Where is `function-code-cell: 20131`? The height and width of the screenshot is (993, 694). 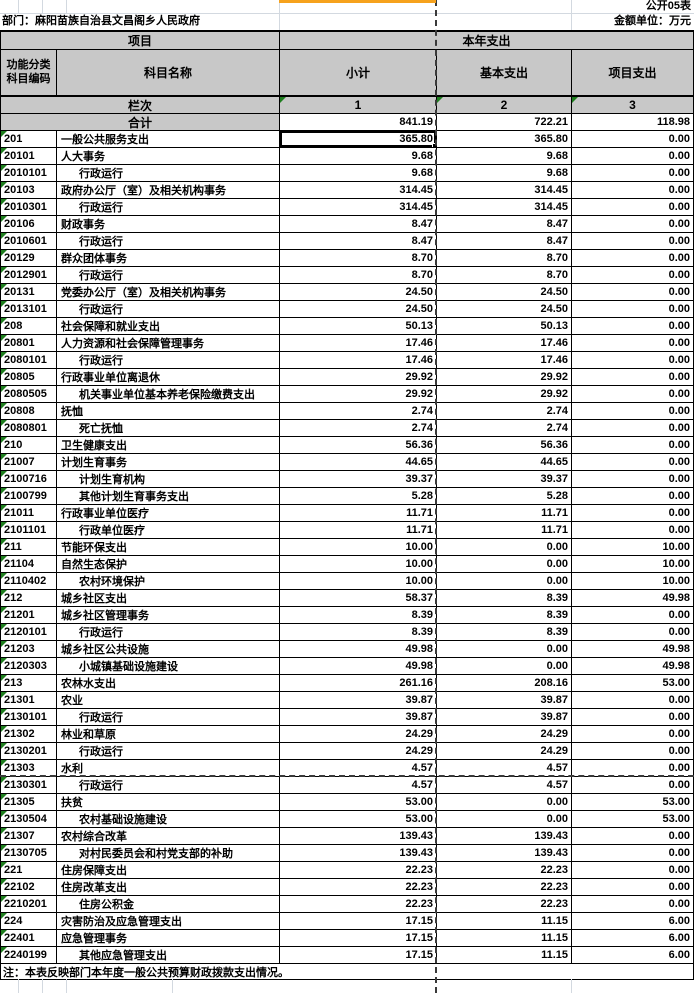 function-code-cell: 20131 is located at coordinates (29, 292).